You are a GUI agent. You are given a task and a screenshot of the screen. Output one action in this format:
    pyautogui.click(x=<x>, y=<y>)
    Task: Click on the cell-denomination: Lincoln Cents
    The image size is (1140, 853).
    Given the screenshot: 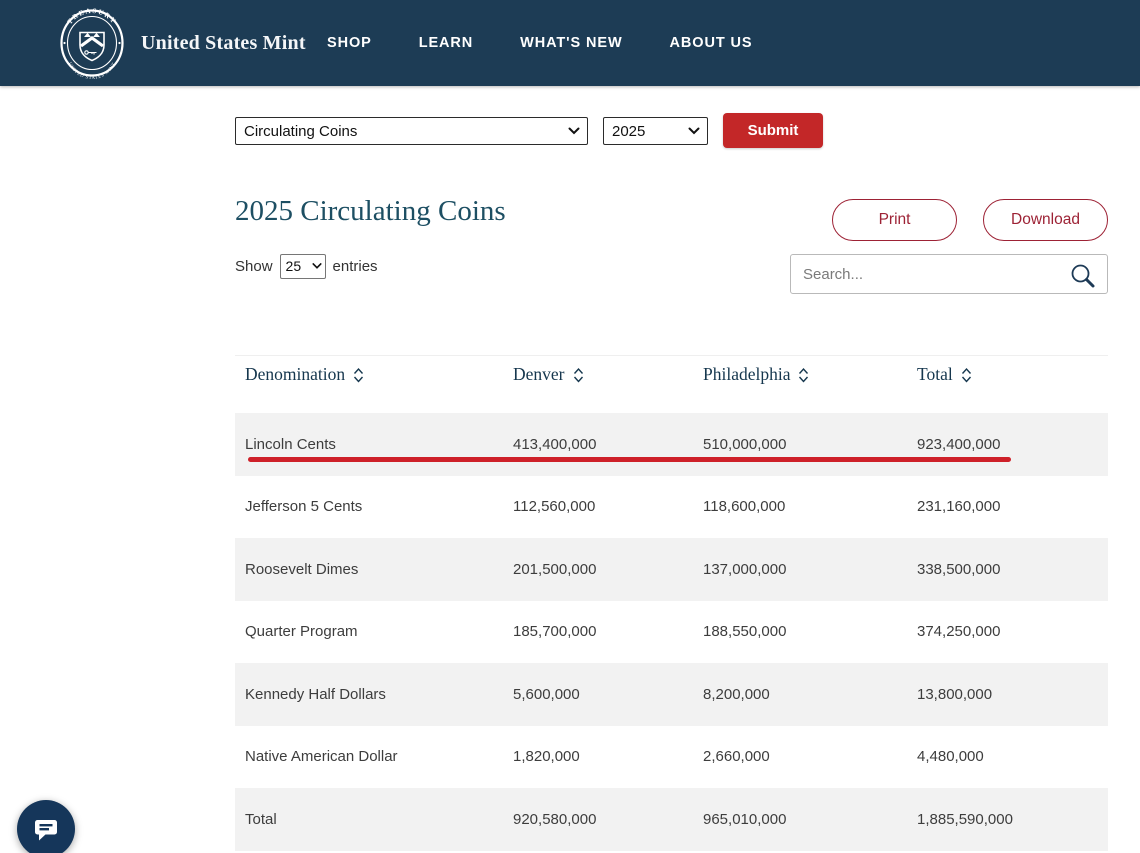 What is the action you would take?
    pyautogui.click(x=290, y=444)
    